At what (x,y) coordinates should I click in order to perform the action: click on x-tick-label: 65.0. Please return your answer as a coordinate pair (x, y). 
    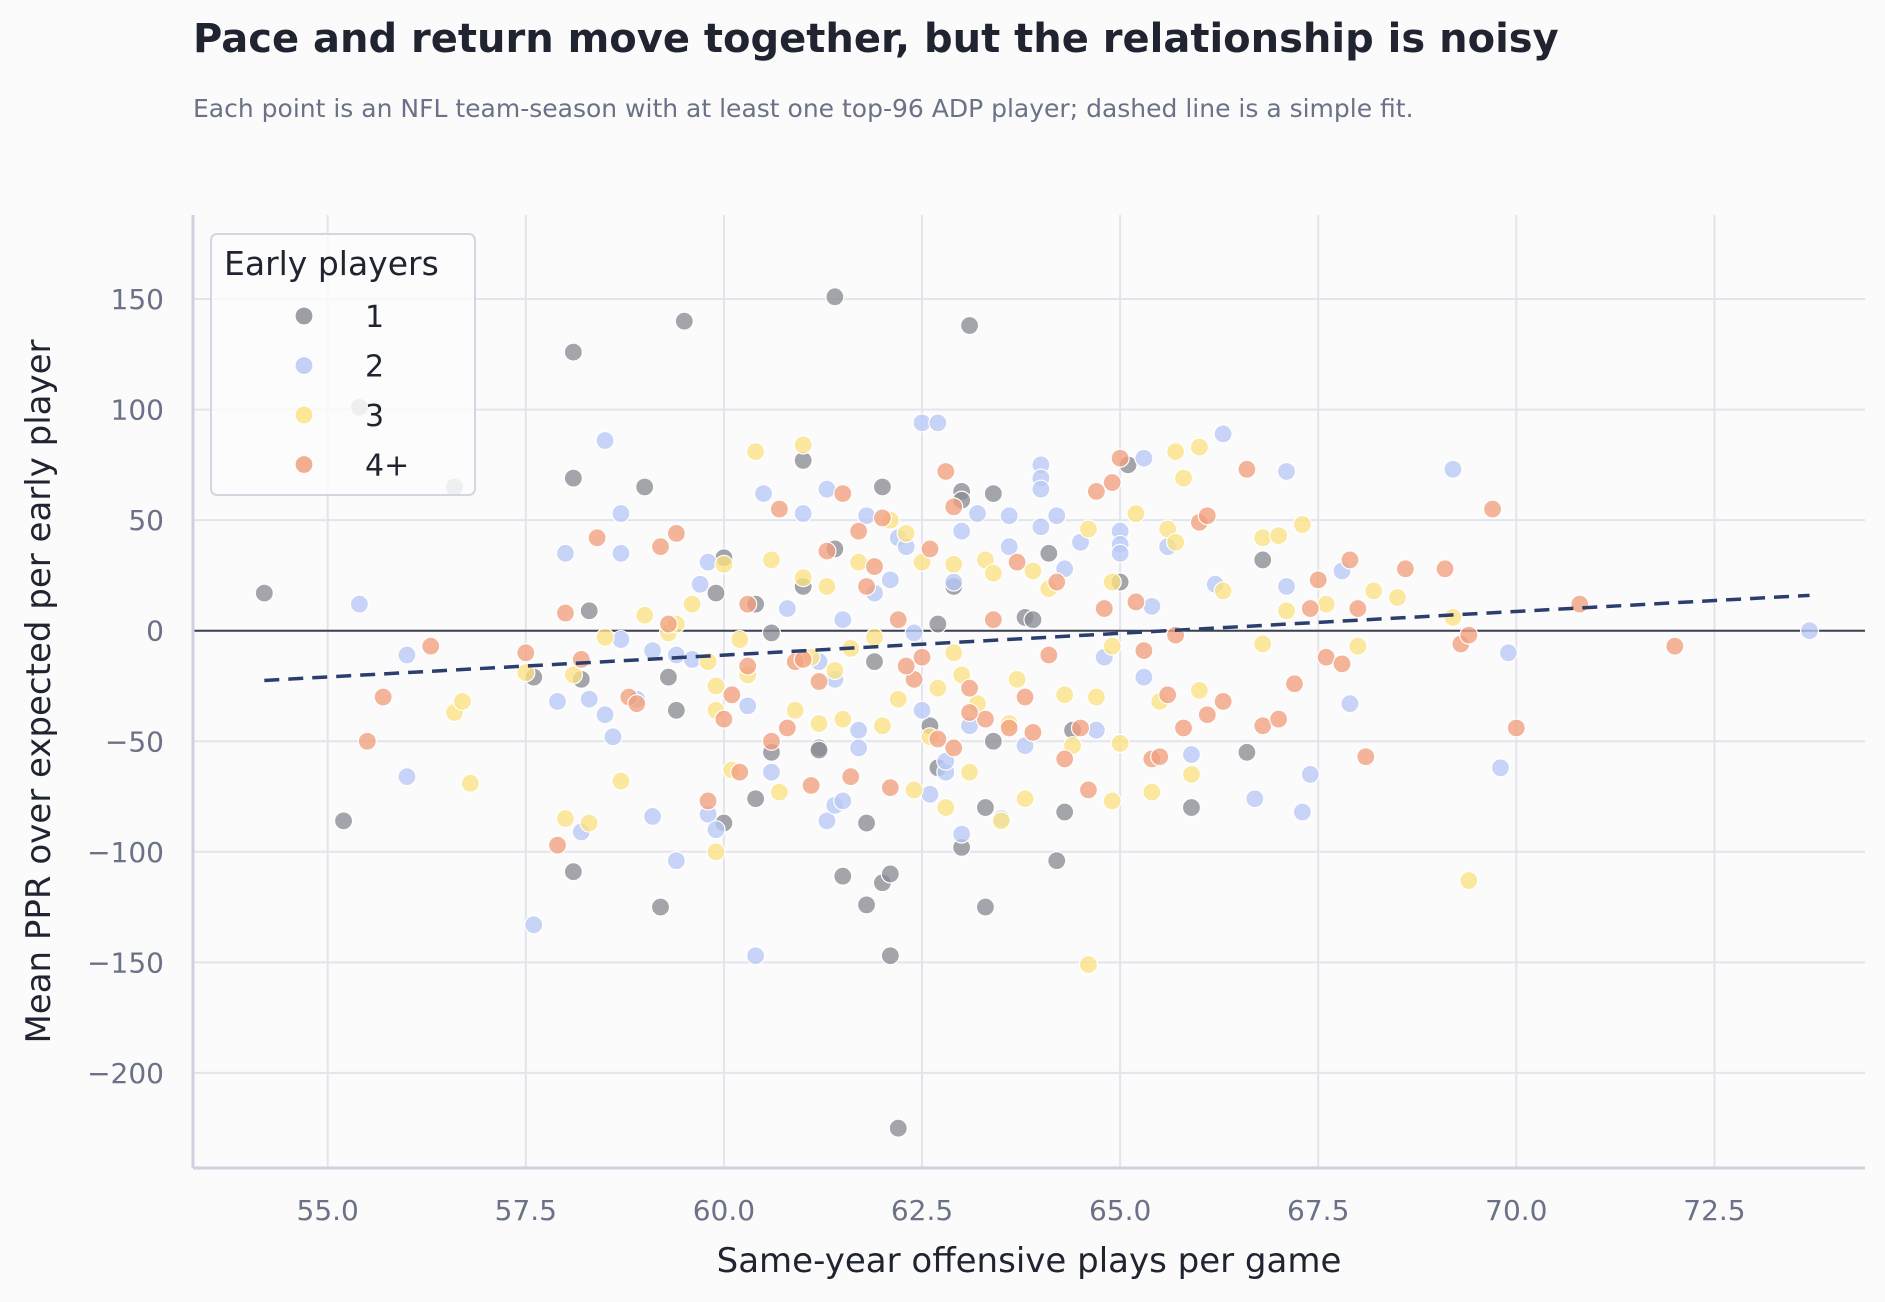
    Looking at the image, I should click on (1120, 1210).